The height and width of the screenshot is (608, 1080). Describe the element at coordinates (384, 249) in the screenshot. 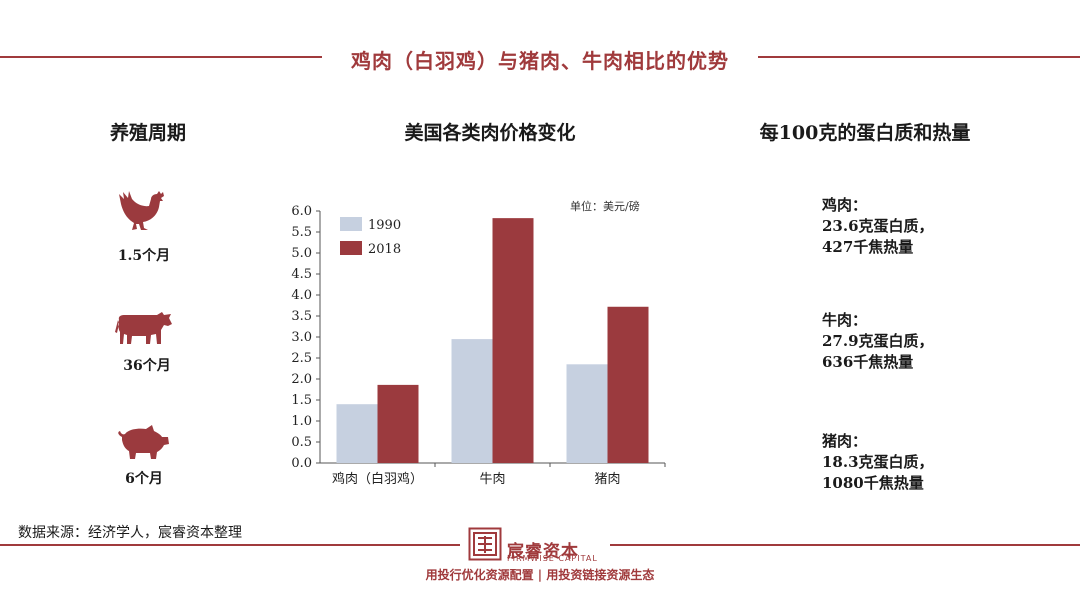

I see `legend-label-2018: 2018` at that location.